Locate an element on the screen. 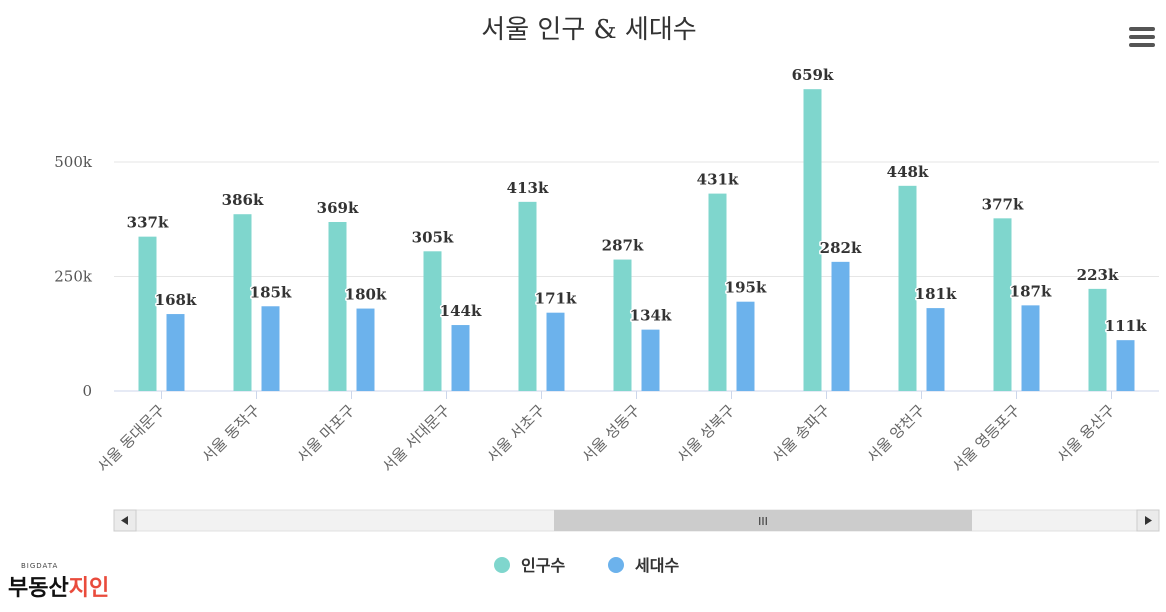  data-label: 111k is located at coordinates (1126, 326).